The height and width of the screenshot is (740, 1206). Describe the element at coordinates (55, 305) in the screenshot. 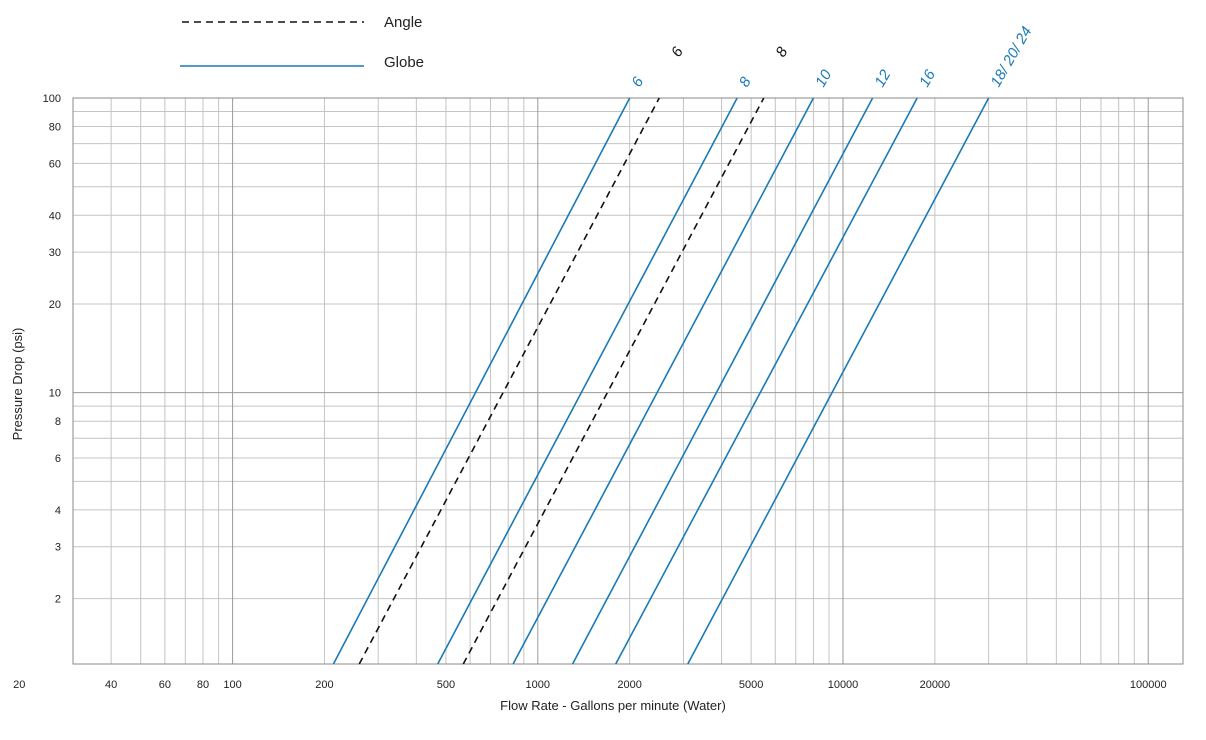

I see `y-tick-label: 20` at that location.